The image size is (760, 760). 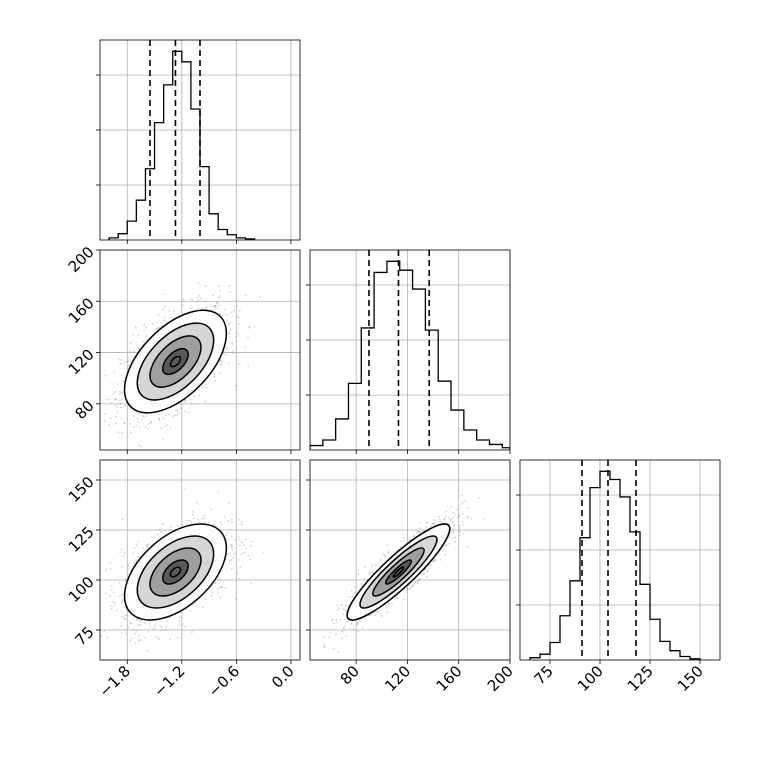 What do you see at coordinates (84, 410) in the screenshot?
I see `y-tick-label: 80` at bounding box center [84, 410].